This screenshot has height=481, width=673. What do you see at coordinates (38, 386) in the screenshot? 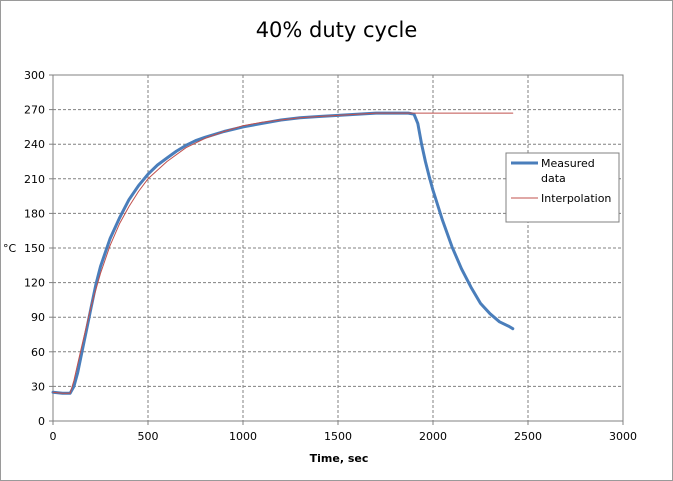
I see `y-tick-label: 30` at bounding box center [38, 386].